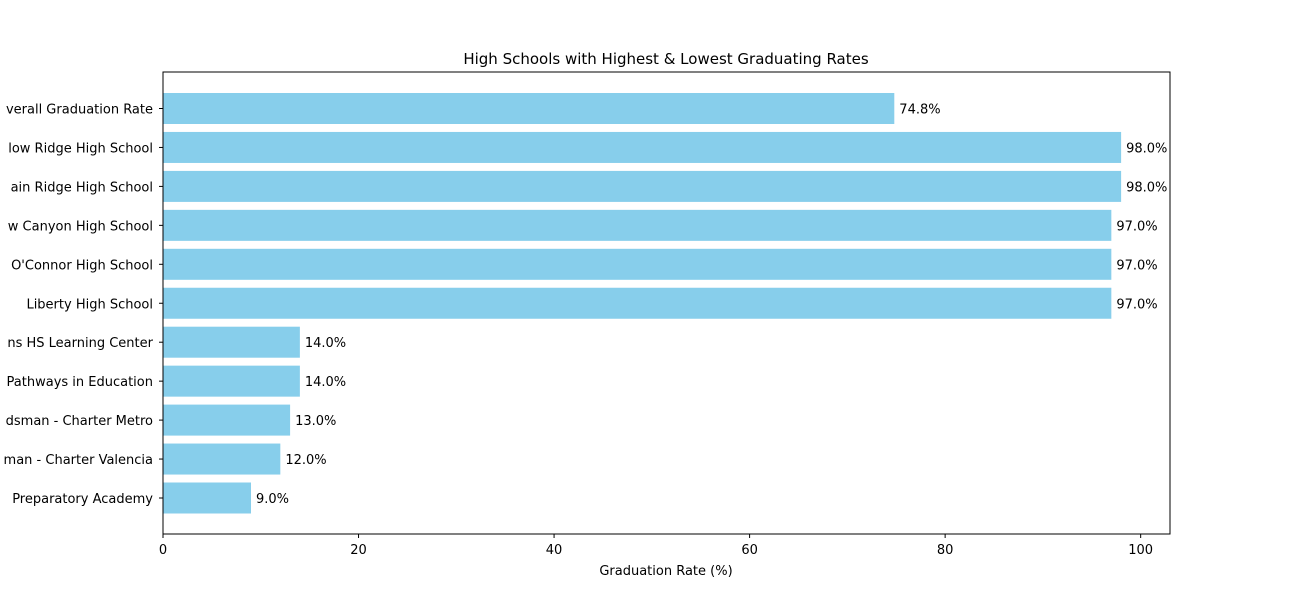 Image resolution: width=1300 pixels, height=600 pixels. I want to click on y-tick-label: Preparatory Academy, so click(82, 499).